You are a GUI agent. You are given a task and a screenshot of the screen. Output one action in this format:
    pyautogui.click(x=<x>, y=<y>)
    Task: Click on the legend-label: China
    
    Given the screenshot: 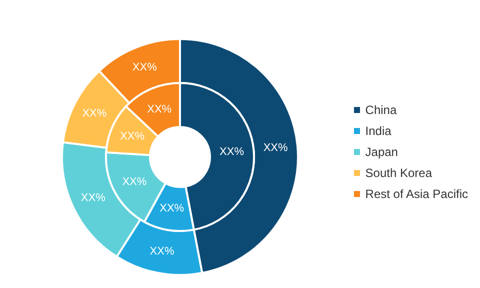 What is the action you would take?
    pyautogui.click(x=381, y=110)
    